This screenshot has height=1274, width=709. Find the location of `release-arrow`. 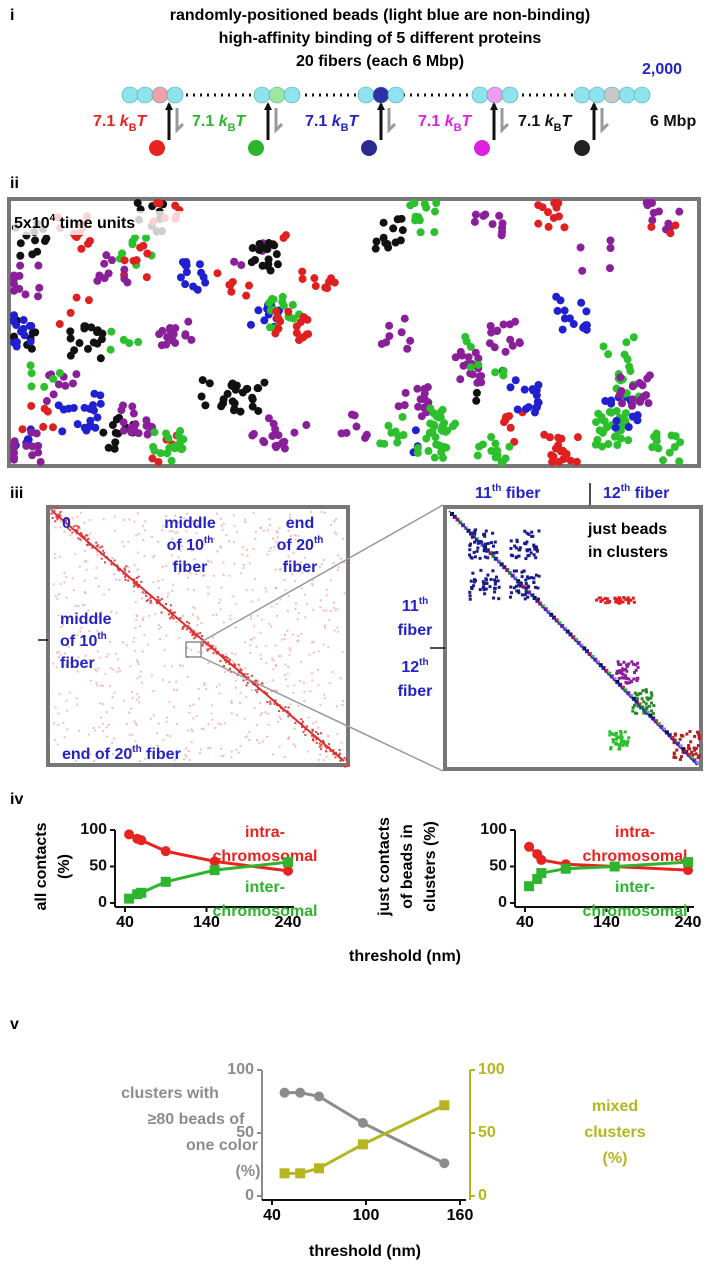

release-arrow is located at coordinates (505, 121).